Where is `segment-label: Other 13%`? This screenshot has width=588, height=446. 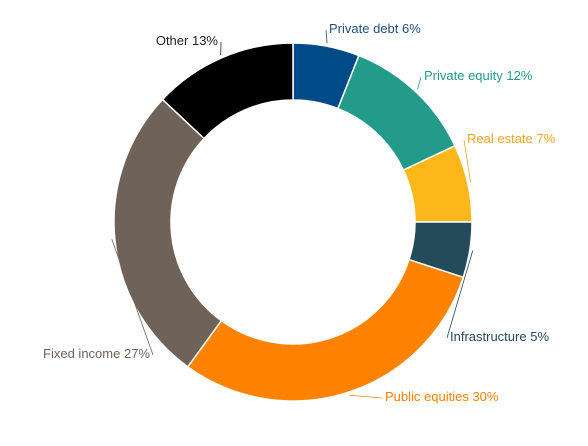
segment-label: Other 13% is located at coordinates (187, 40).